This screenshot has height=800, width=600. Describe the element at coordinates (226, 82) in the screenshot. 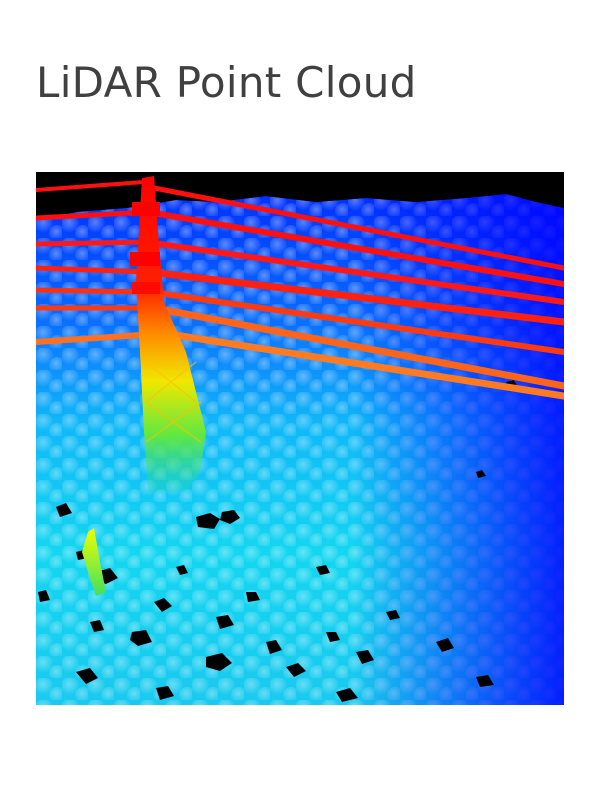

I see `page-title: LiDAR Point Cloud` at that location.